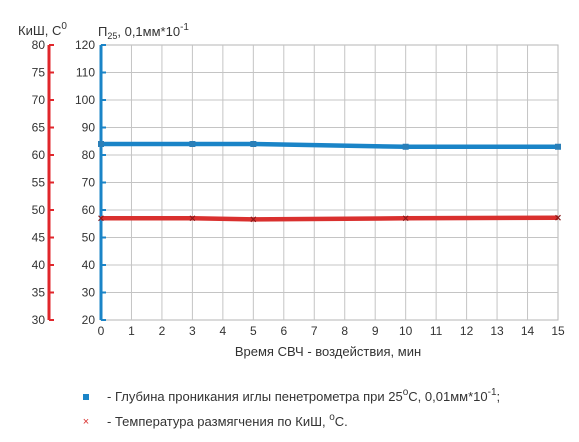  What do you see at coordinates (39, 45) in the screenshot?
I see `y-left-tick-label: 80` at bounding box center [39, 45].